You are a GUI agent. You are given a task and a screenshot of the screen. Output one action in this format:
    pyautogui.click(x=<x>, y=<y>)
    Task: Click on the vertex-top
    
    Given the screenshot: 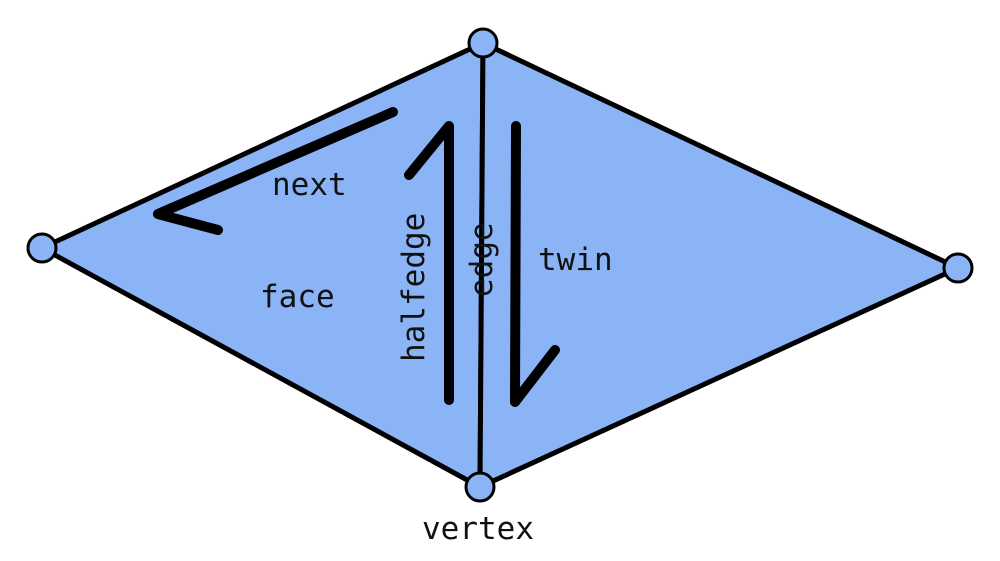 What is the action you would take?
    pyautogui.click(x=483, y=43)
    